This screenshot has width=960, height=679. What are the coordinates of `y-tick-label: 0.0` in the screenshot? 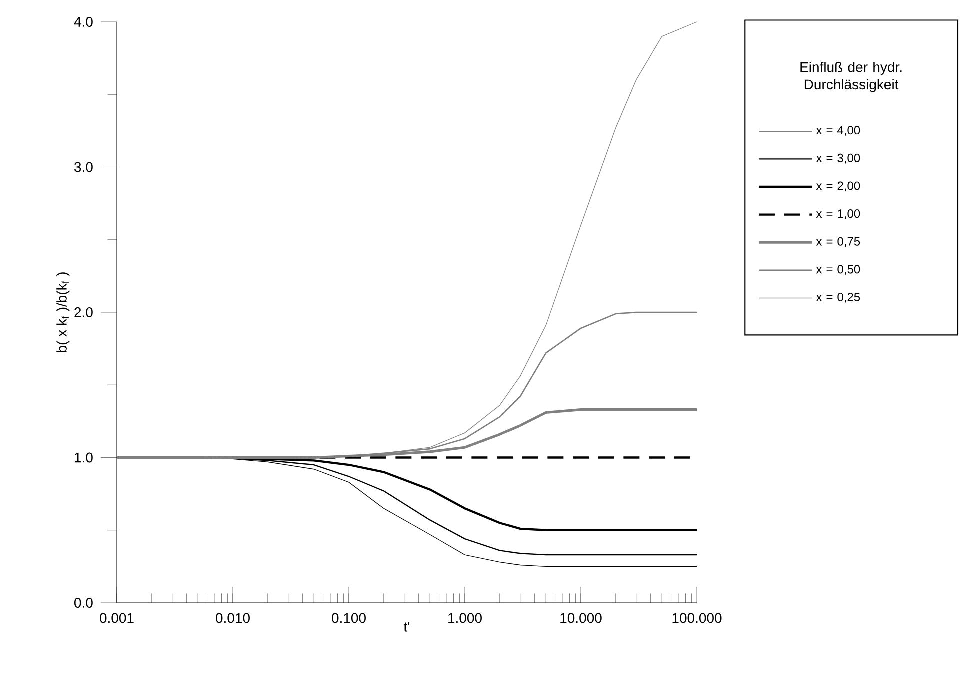 It's located at (83, 603).